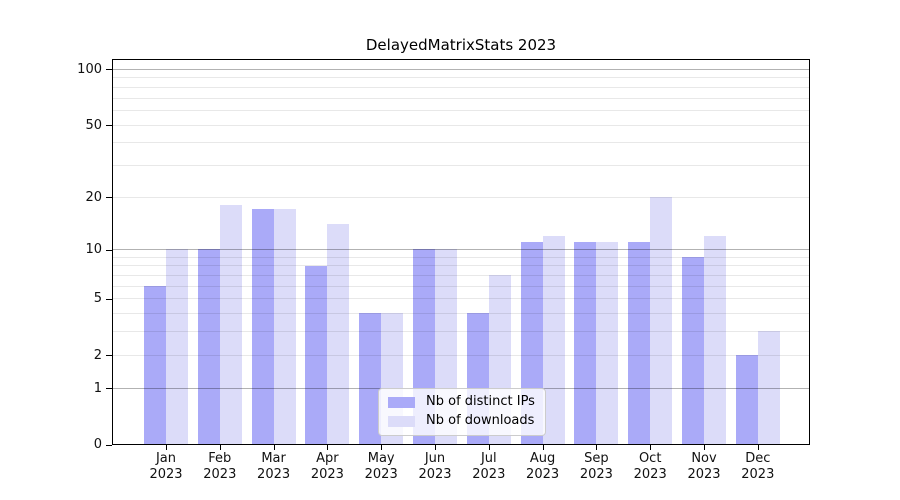  What do you see at coordinates (370, 378) in the screenshot?
I see `bar-nb-of-distinct-ips-may-2023` at bounding box center [370, 378].